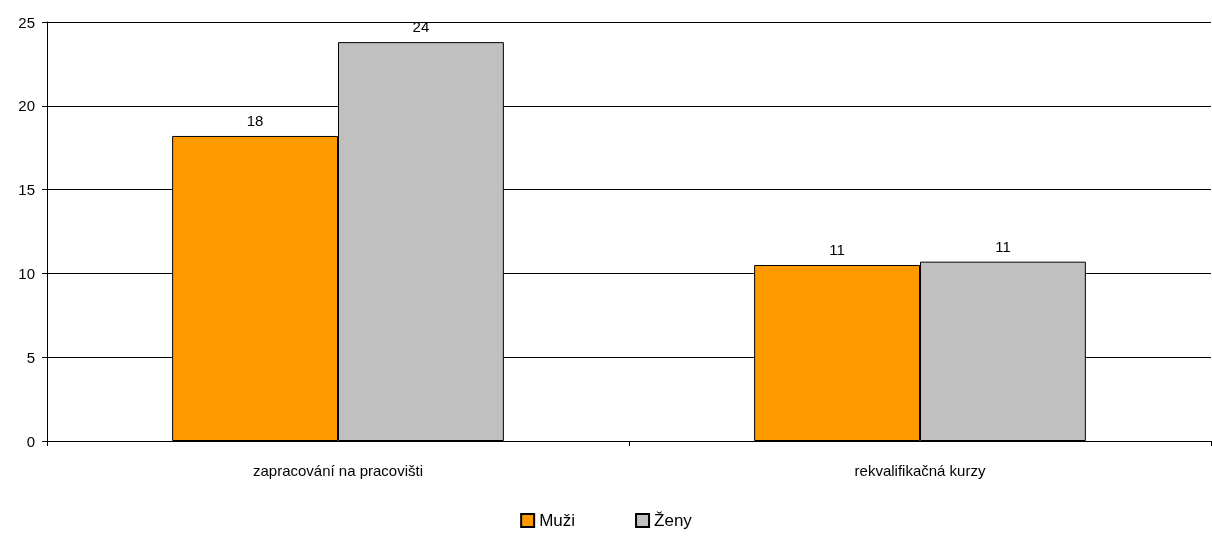  Describe the element at coordinates (673, 520) in the screenshot. I see `legend-label: Ženy` at that location.